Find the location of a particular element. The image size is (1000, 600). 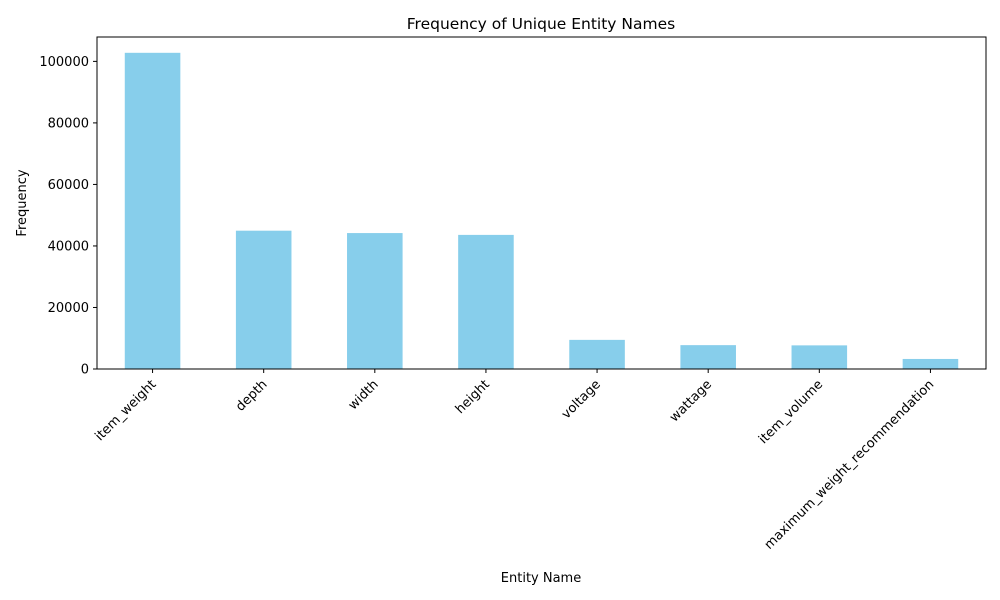

bar-item-volume is located at coordinates (819, 357).